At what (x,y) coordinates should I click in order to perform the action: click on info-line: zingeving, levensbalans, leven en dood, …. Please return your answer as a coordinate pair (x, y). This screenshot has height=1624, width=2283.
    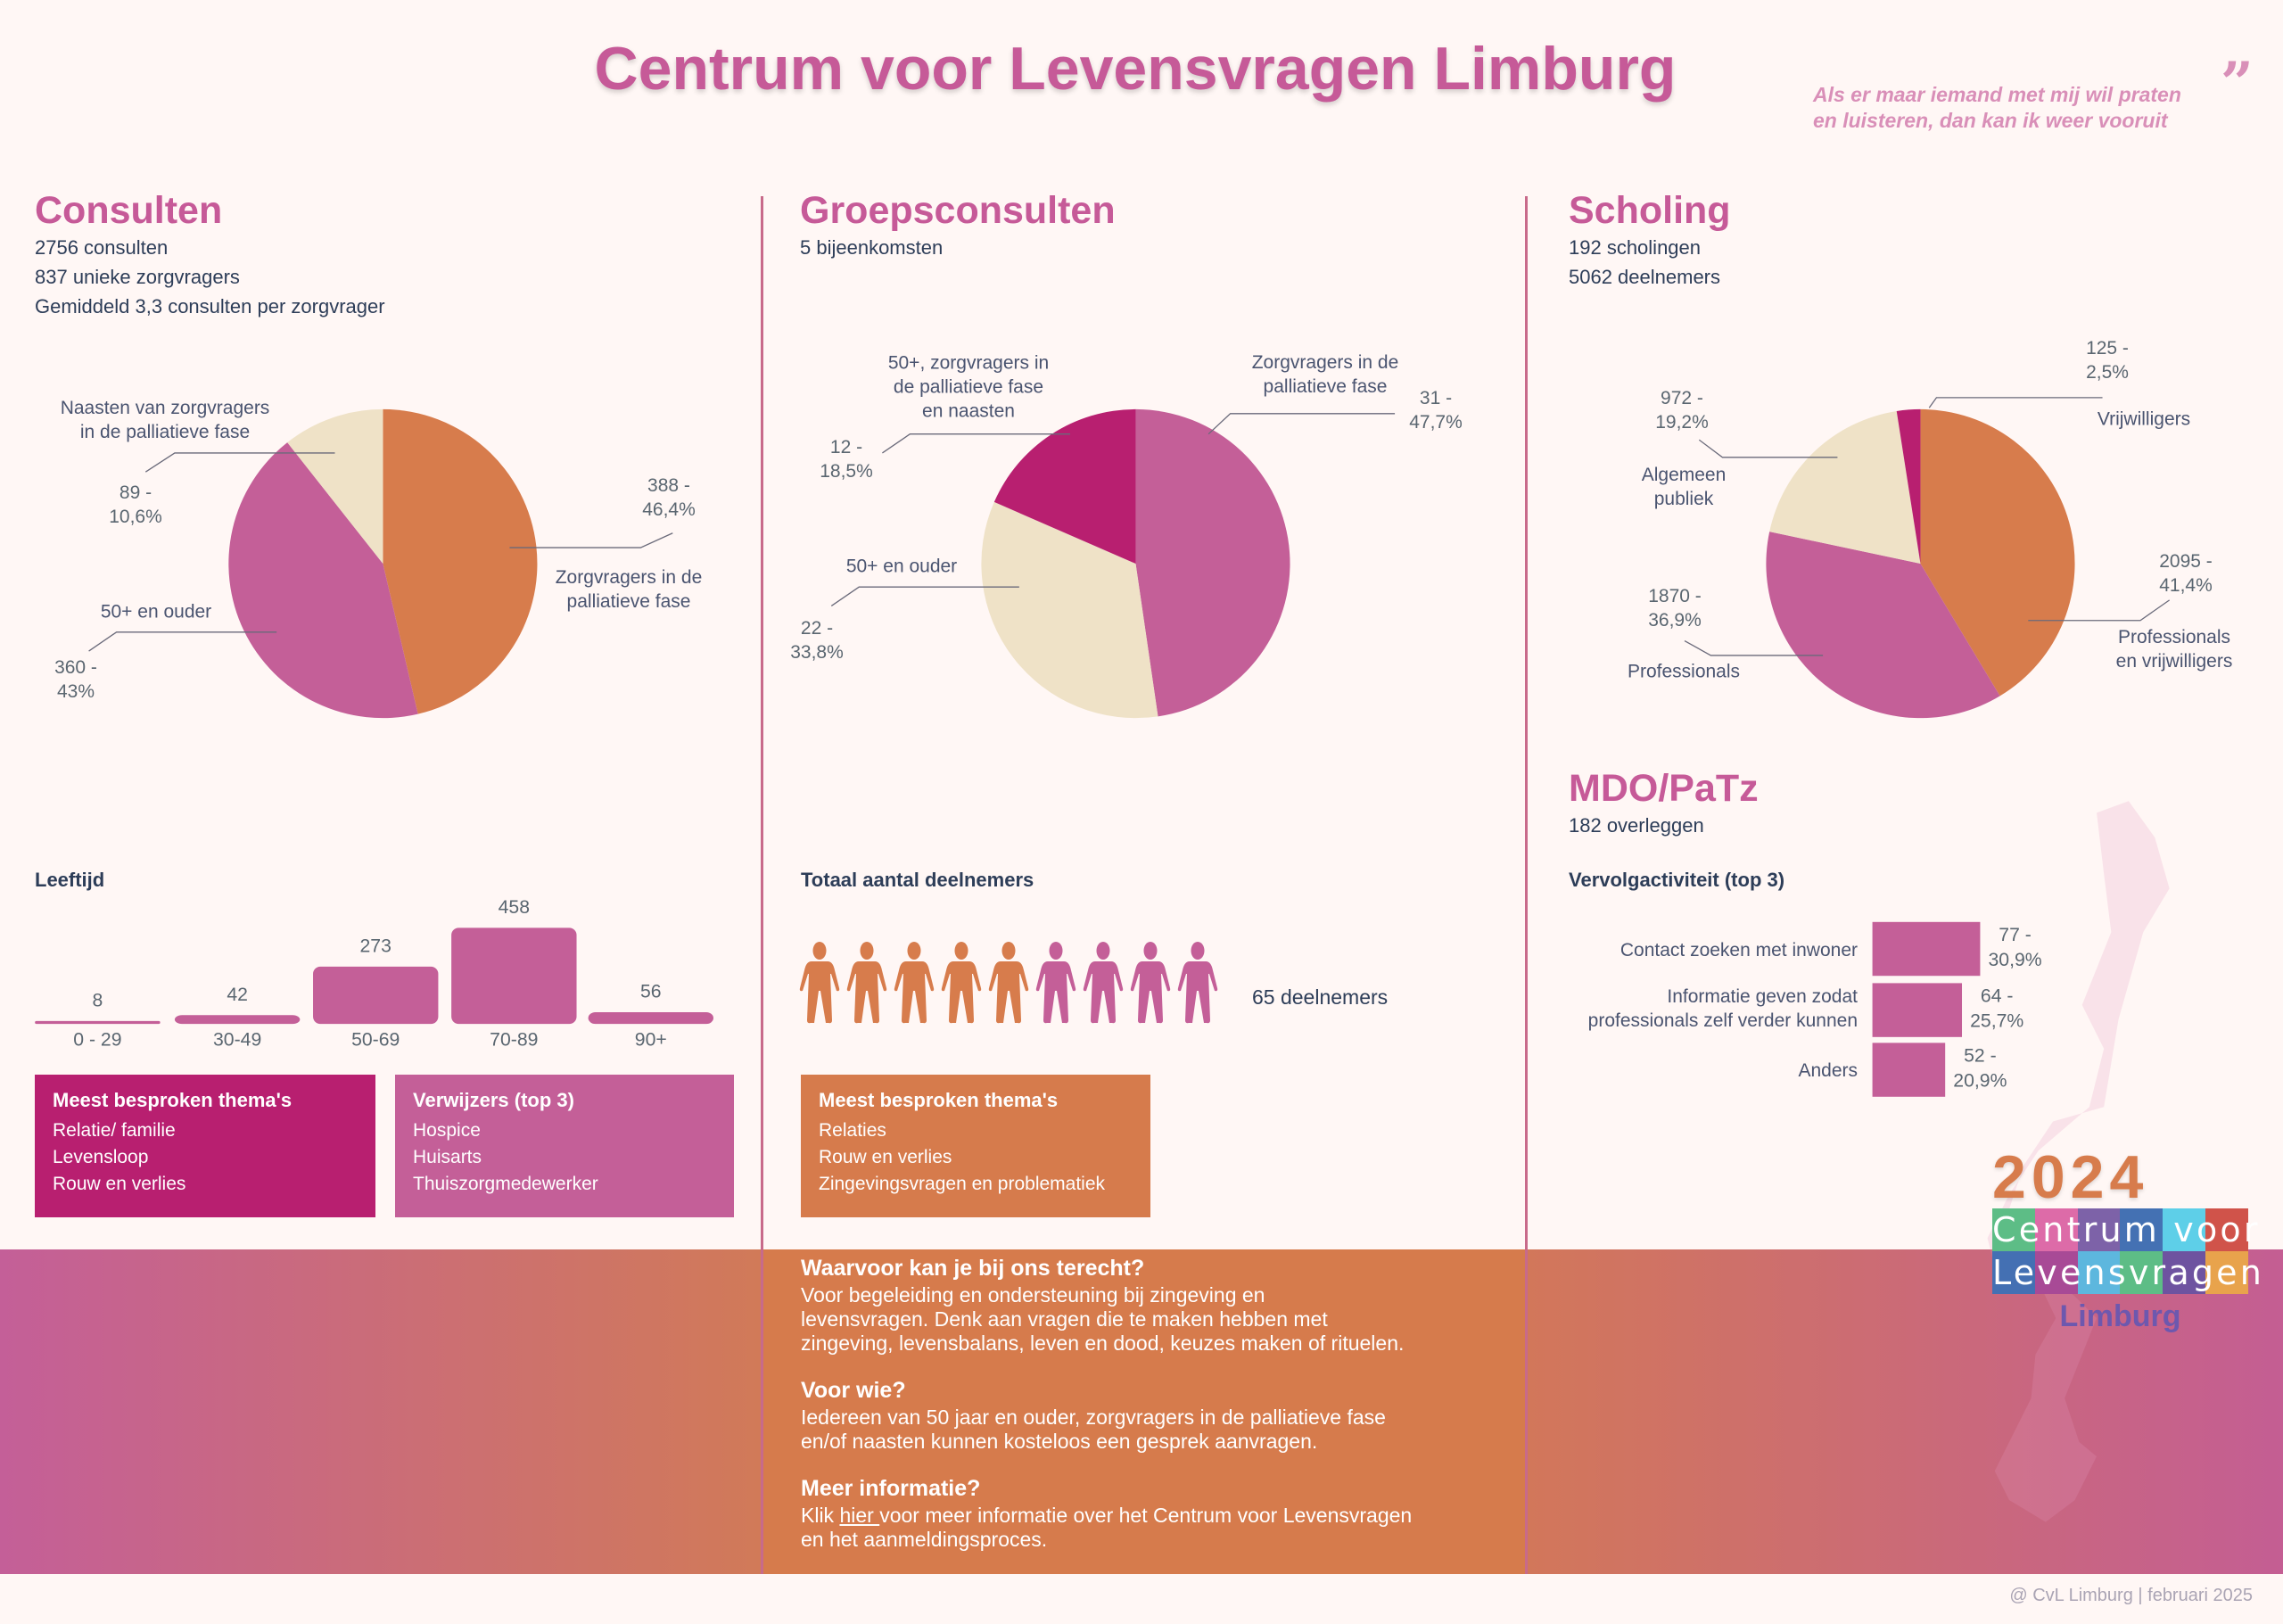
    Looking at the image, I should click on (1103, 1343).